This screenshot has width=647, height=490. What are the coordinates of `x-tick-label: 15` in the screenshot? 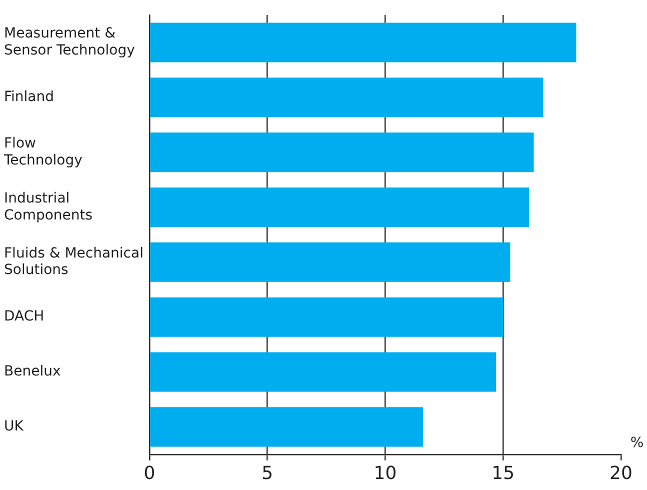 It's located at (503, 473).